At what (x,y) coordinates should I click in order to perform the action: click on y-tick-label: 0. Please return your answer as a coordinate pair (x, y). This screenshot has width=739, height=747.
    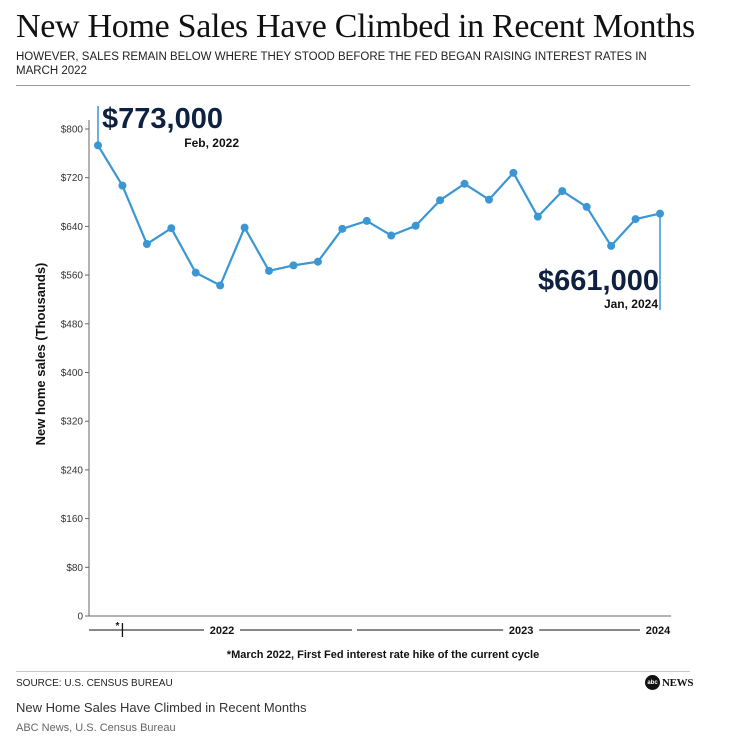
    Looking at the image, I should click on (80, 617).